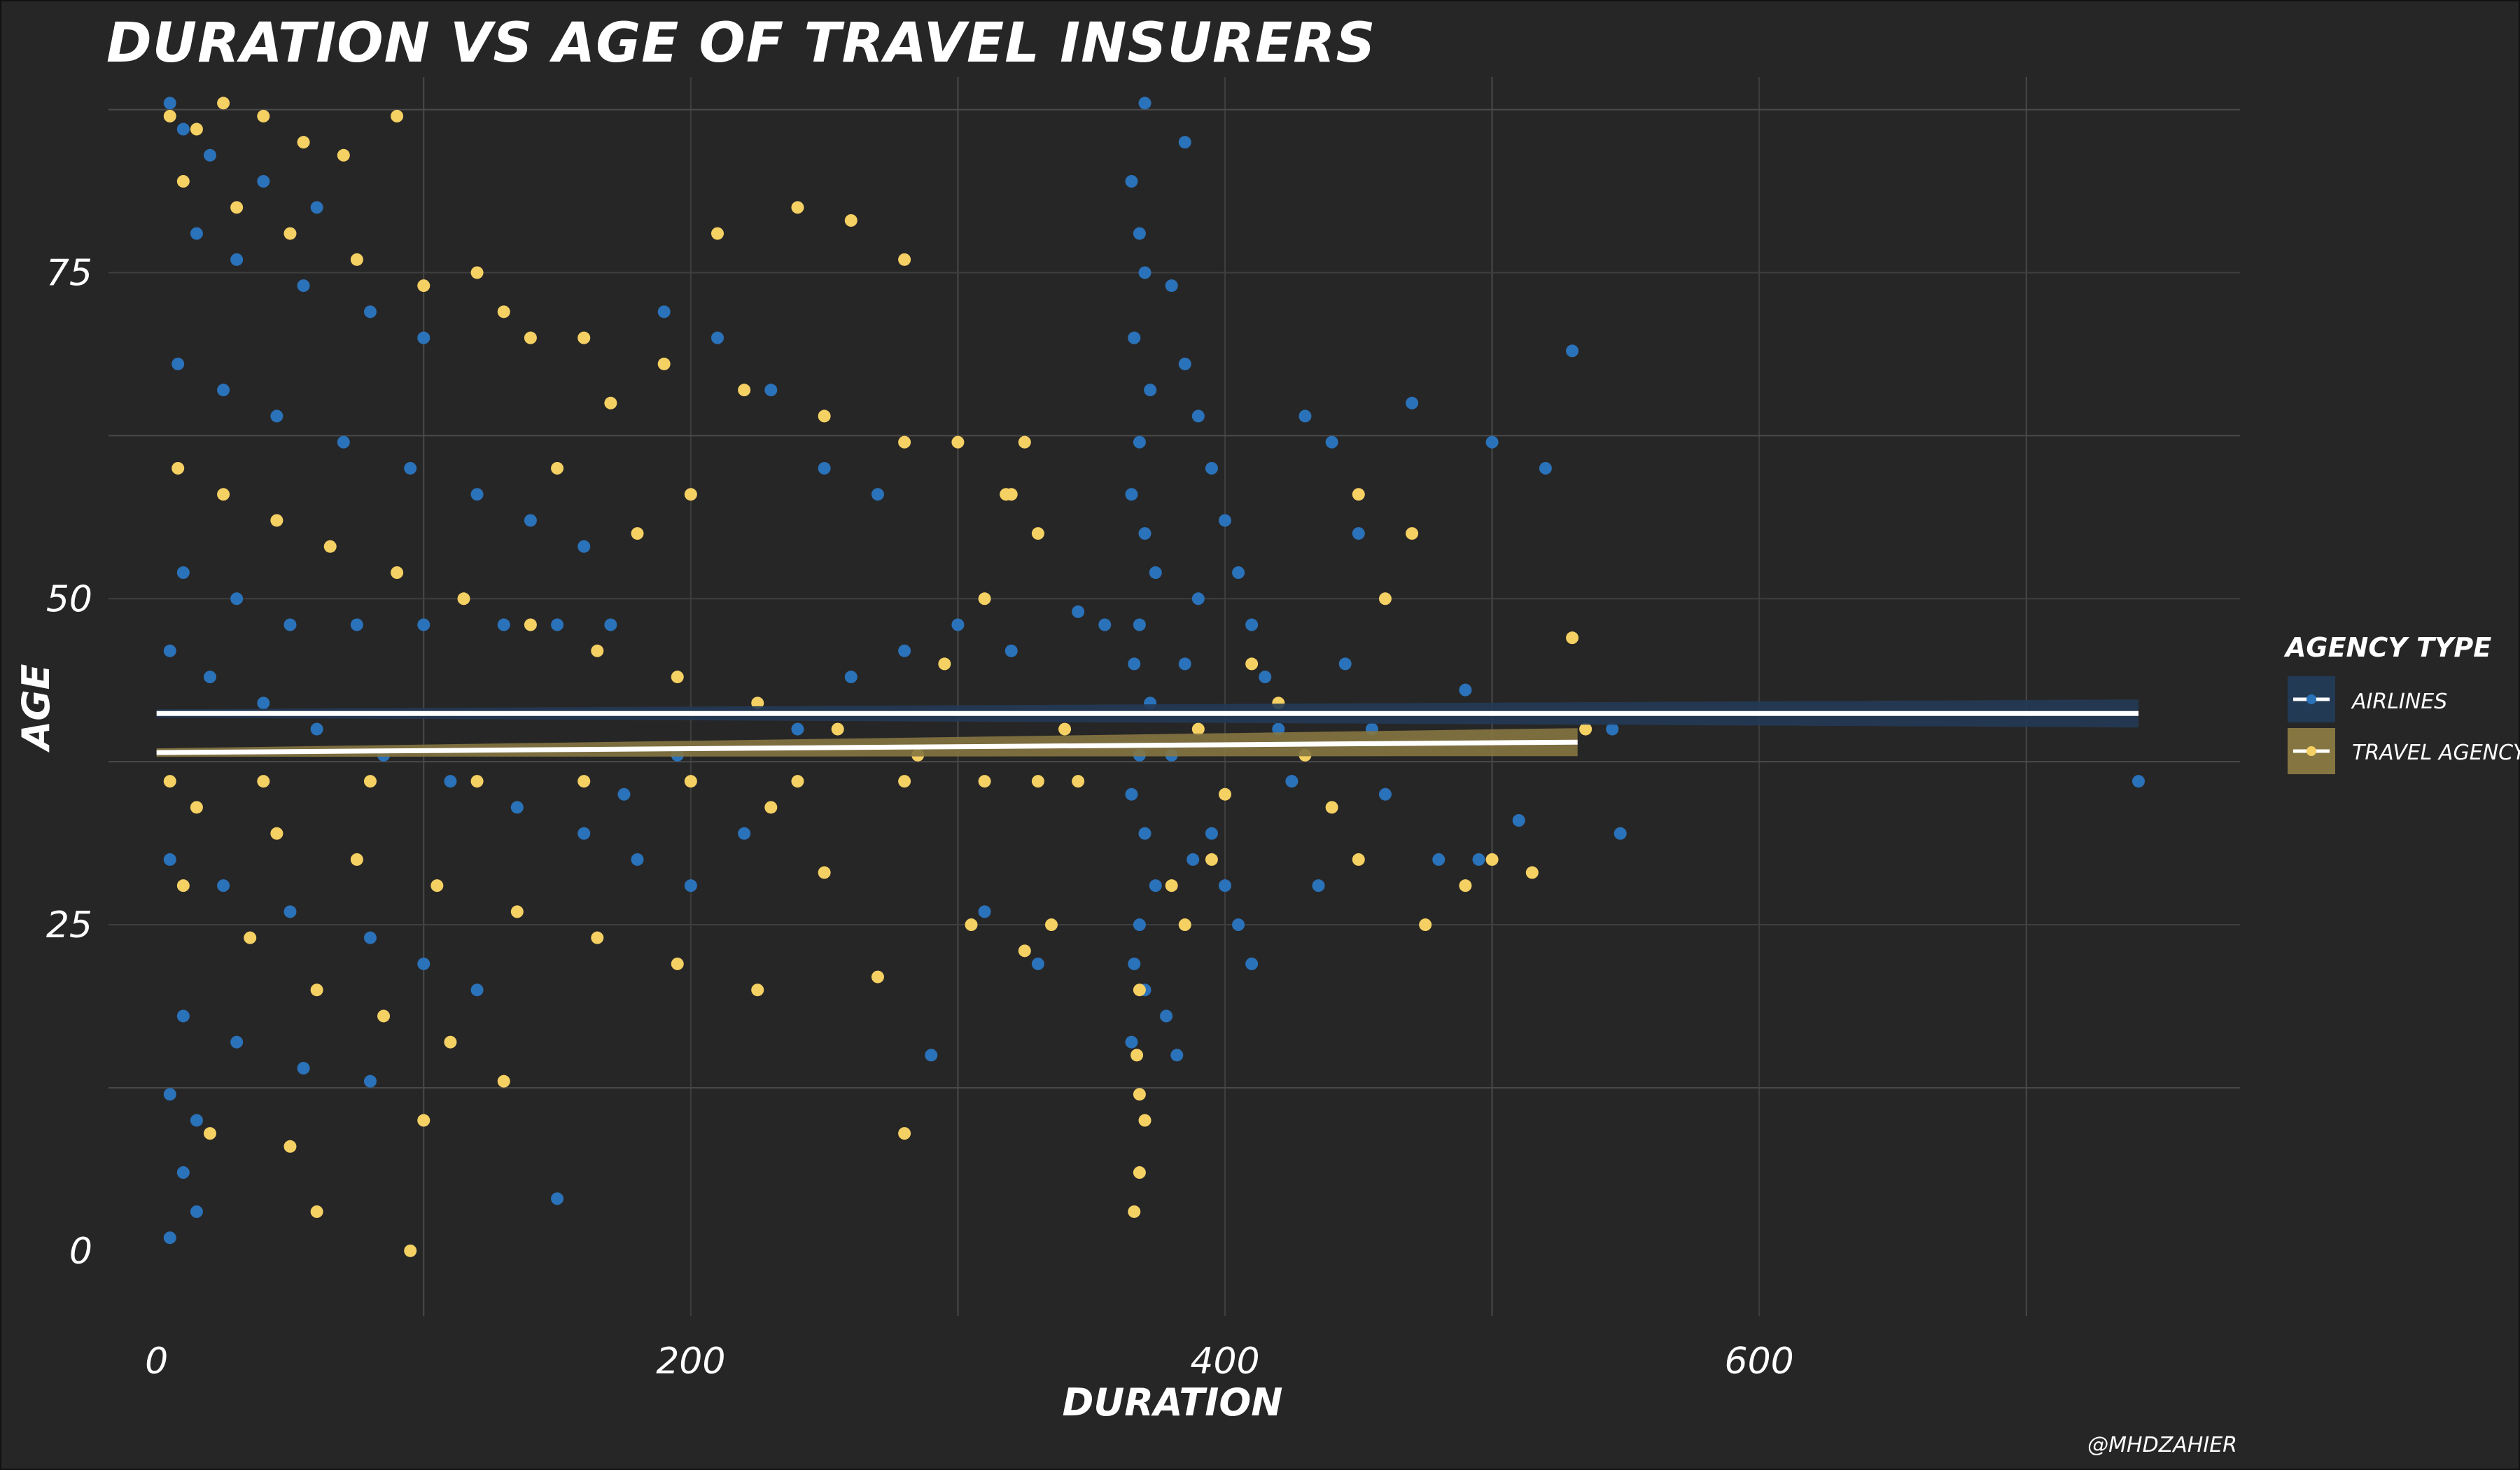 The image size is (2520, 1470). What do you see at coordinates (741, 43) in the screenshot?
I see `chart-title: DURATION VS AGE OF TRAVEL INSURERS` at bounding box center [741, 43].